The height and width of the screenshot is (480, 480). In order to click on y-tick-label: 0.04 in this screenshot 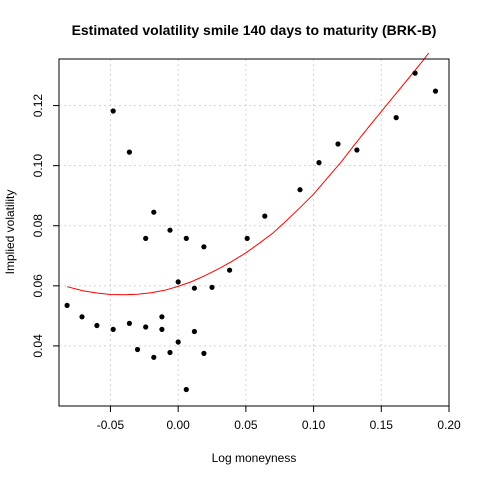, I will do `click(38, 346)`.